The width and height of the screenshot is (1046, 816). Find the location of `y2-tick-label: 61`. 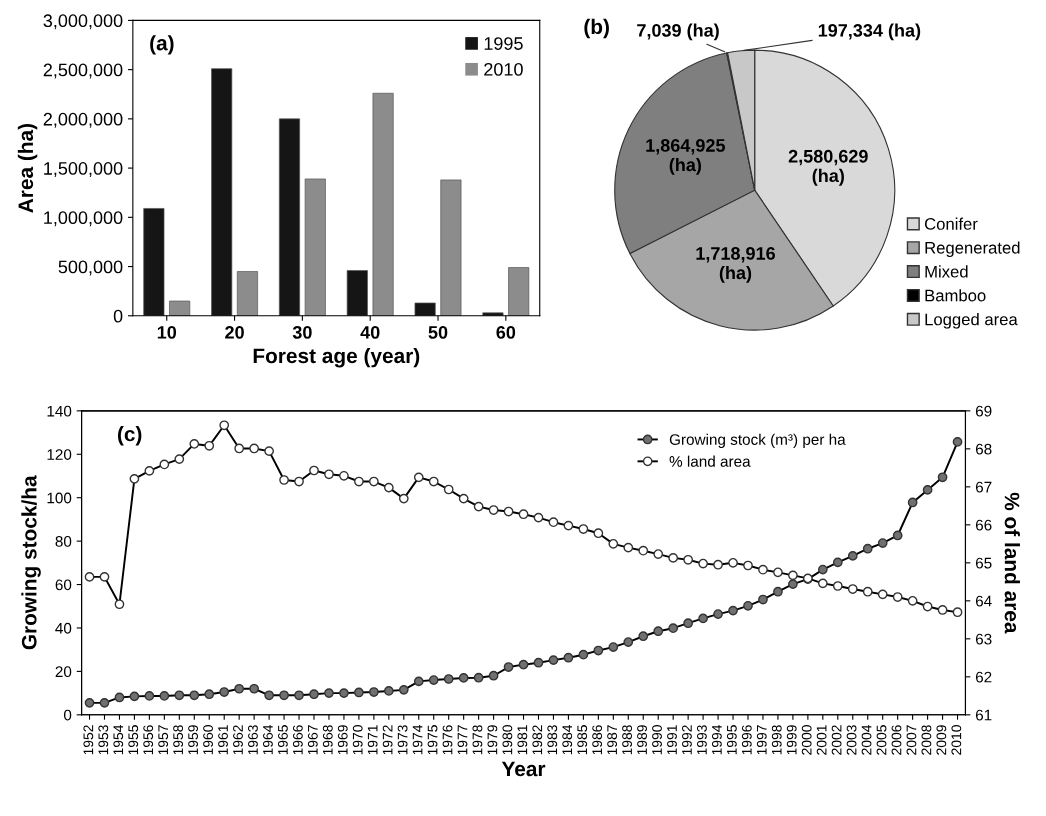

y2-tick-label: 61 is located at coordinates (983, 715).